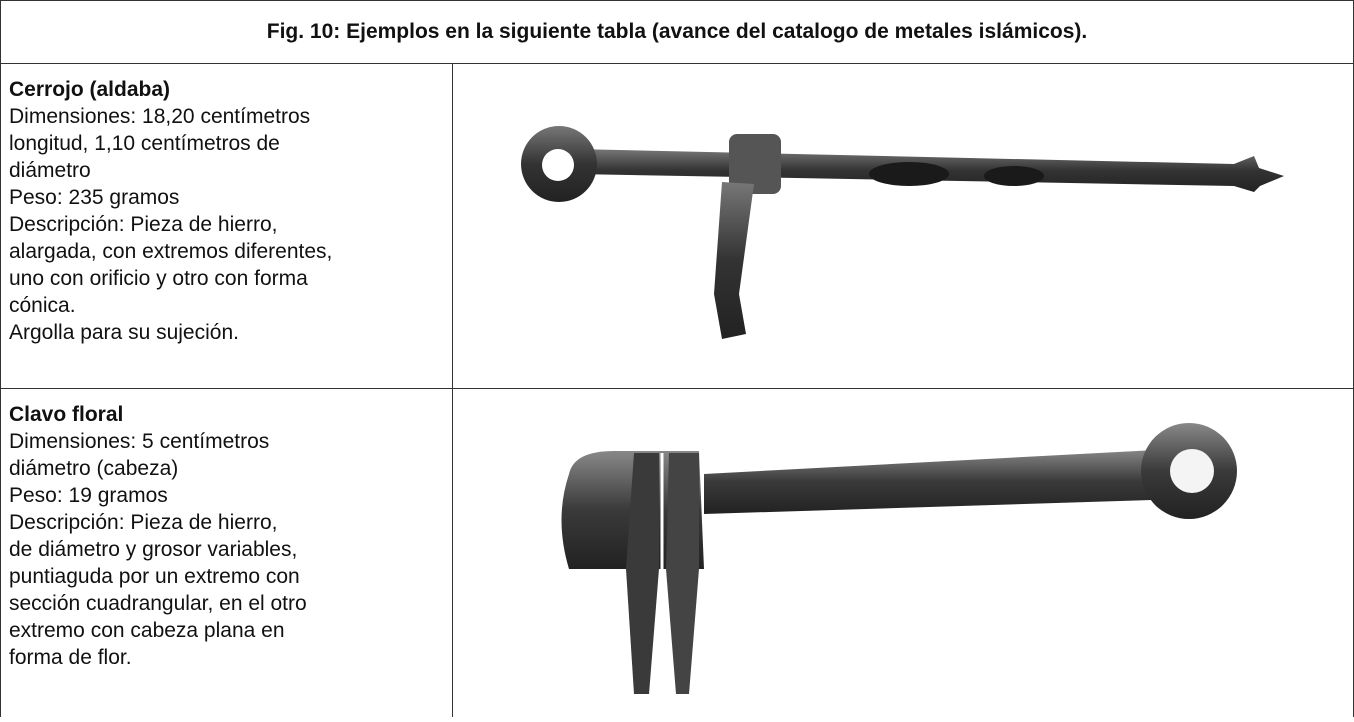 Image resolution: width=1354 pixels, height=722 pixels. I want to click on item-line: sección cuadrangular, en el otro, so click(158, 603).